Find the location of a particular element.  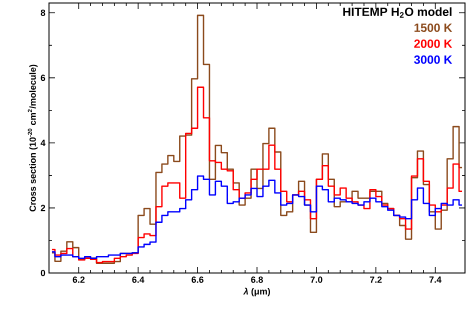

legend-title: HITEMP H$_{2}$O model is located at coordinates (397, 12).